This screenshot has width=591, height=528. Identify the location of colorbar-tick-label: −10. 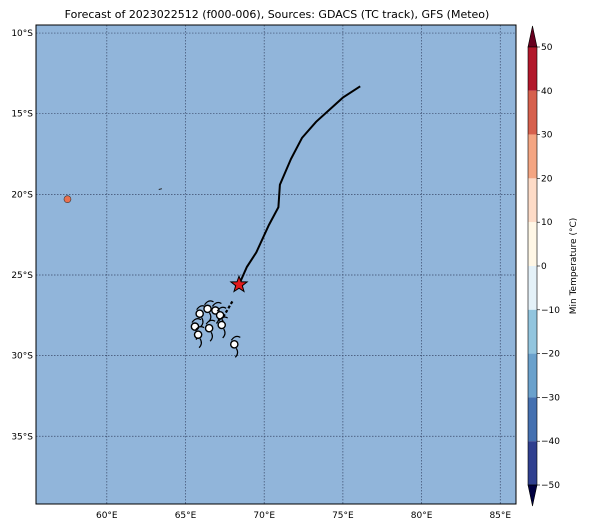
(550, 311).